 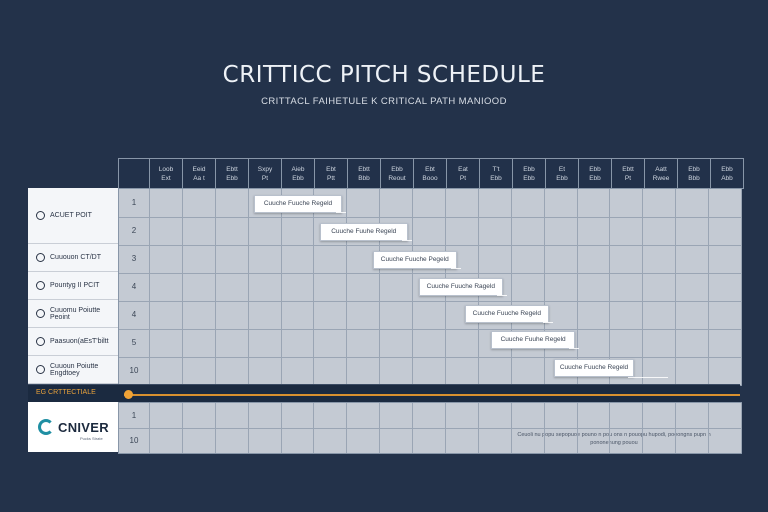 I want to click on gantt-task-bar: Cuuche Fuuche Pegeld, so click(x=414, y=260).